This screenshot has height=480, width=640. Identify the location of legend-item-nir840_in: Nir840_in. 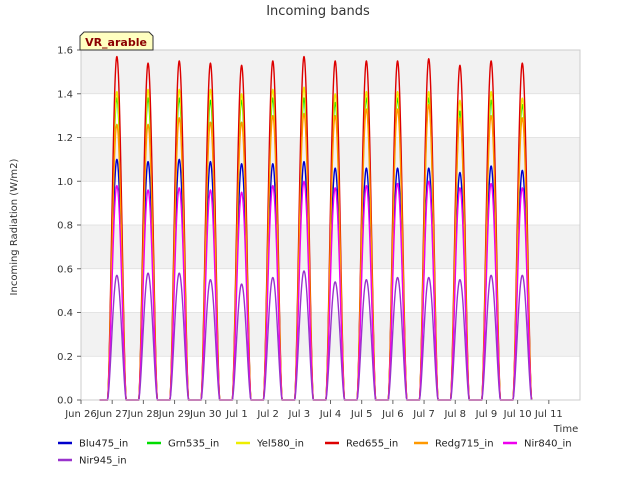
(537, 444).